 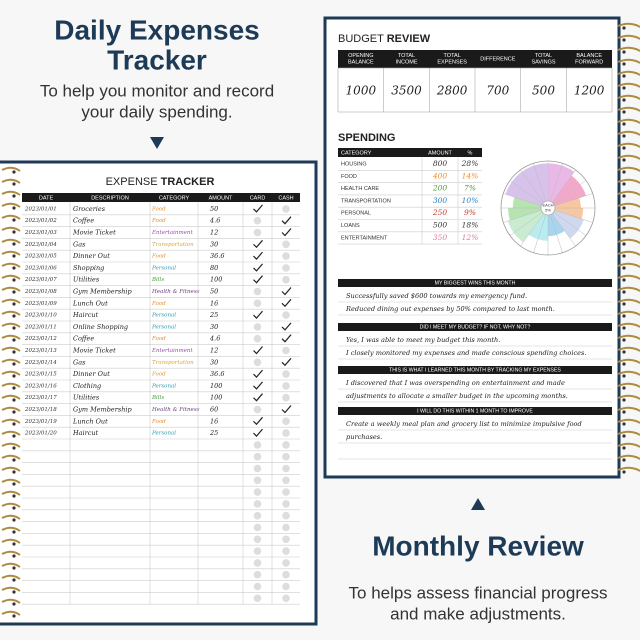 What do you see at coordinates (214, 233) in the screenshot?
I see `amount: 12` at bounding box center [214, 233].